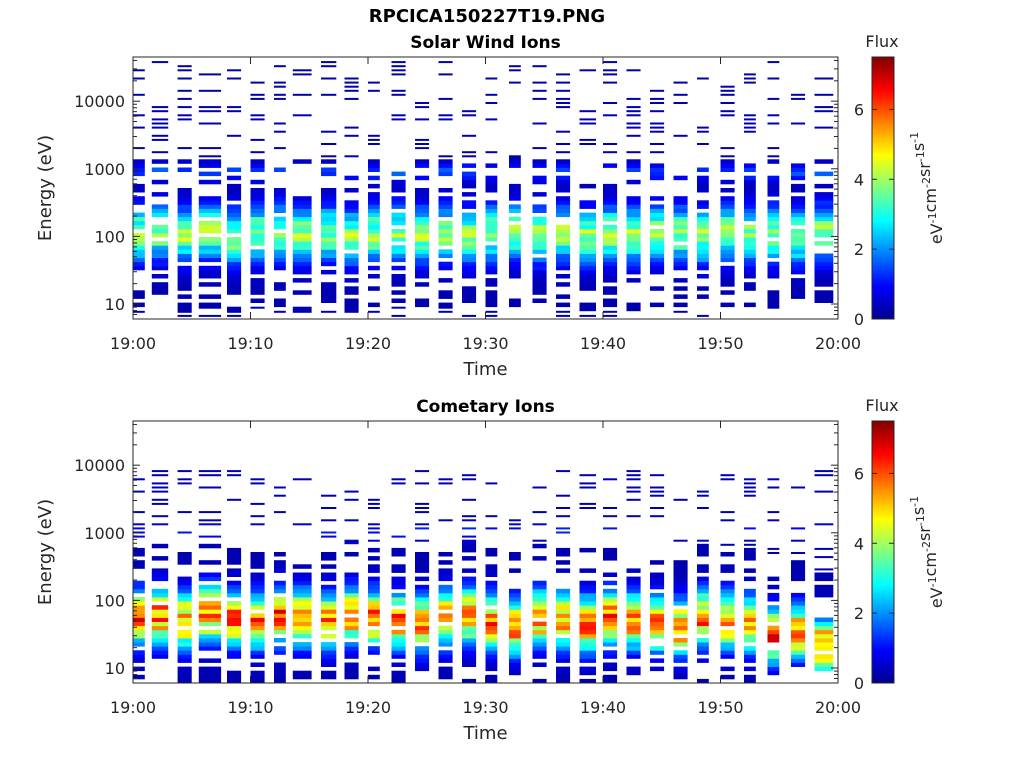 The image size is (1024, 768). Describe the element at coordinates (485, 407) in the screenshot. I see `panel-title: Cometary Ions` at that location.